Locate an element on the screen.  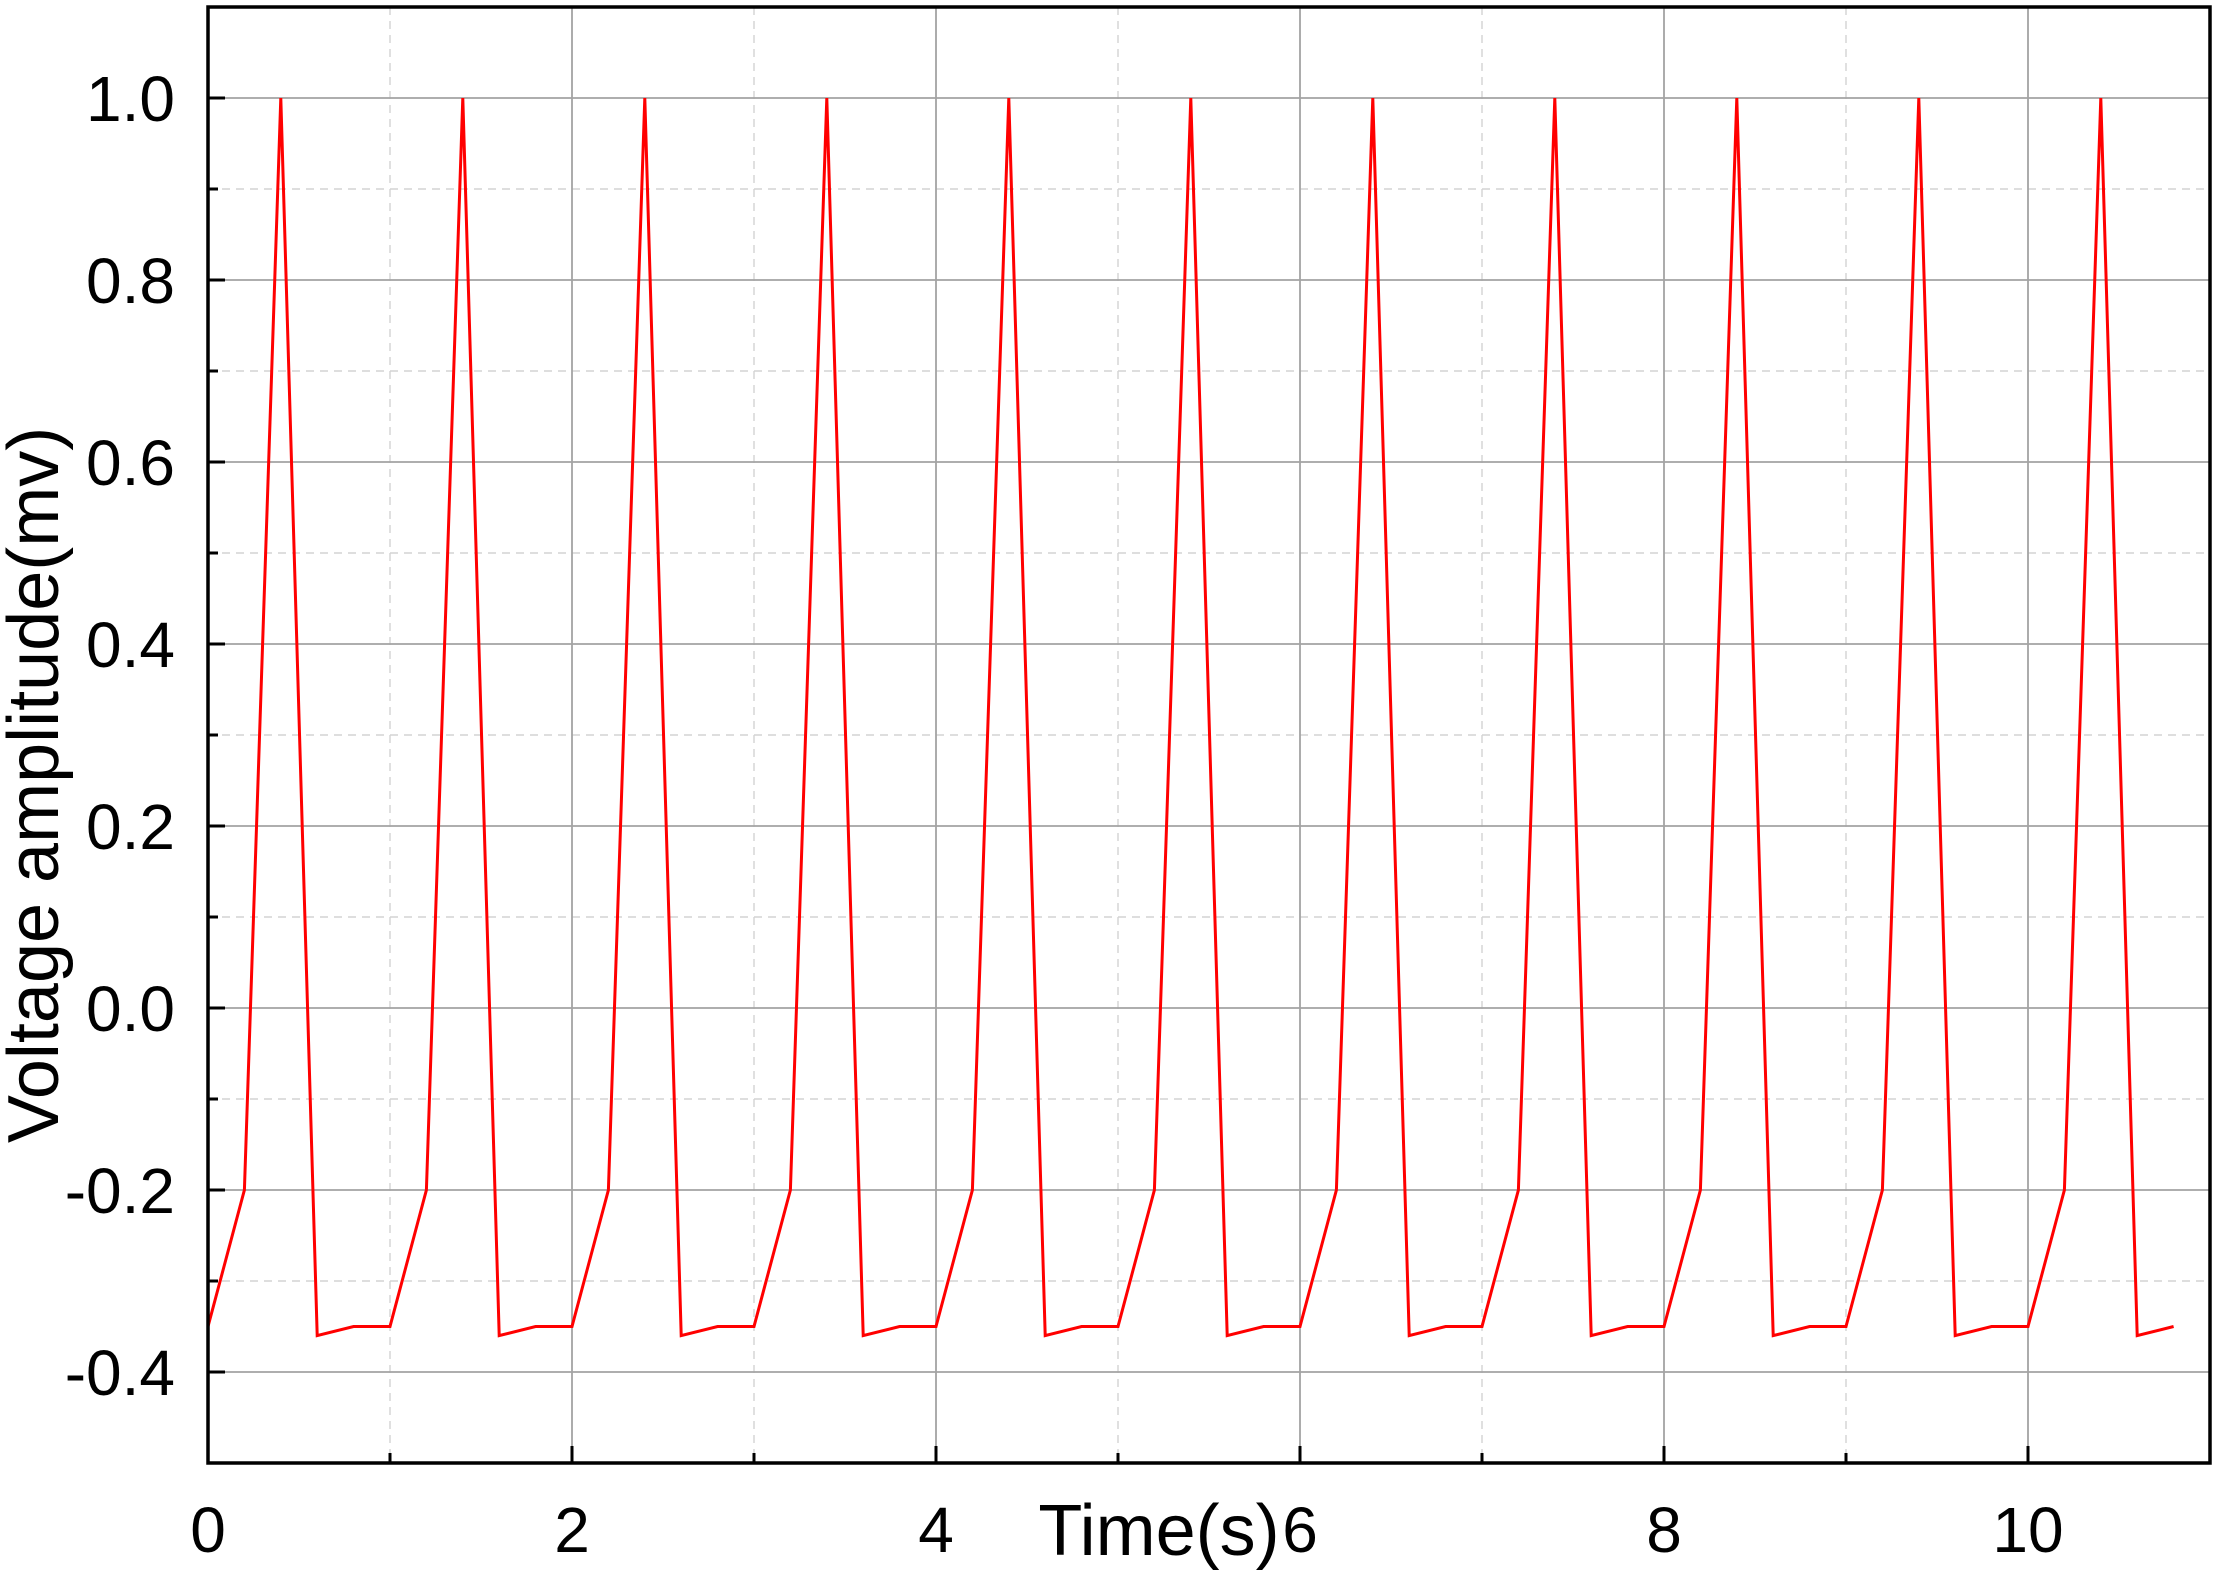
x-tick-label: 8 is located at coordinates (1664, 1530).